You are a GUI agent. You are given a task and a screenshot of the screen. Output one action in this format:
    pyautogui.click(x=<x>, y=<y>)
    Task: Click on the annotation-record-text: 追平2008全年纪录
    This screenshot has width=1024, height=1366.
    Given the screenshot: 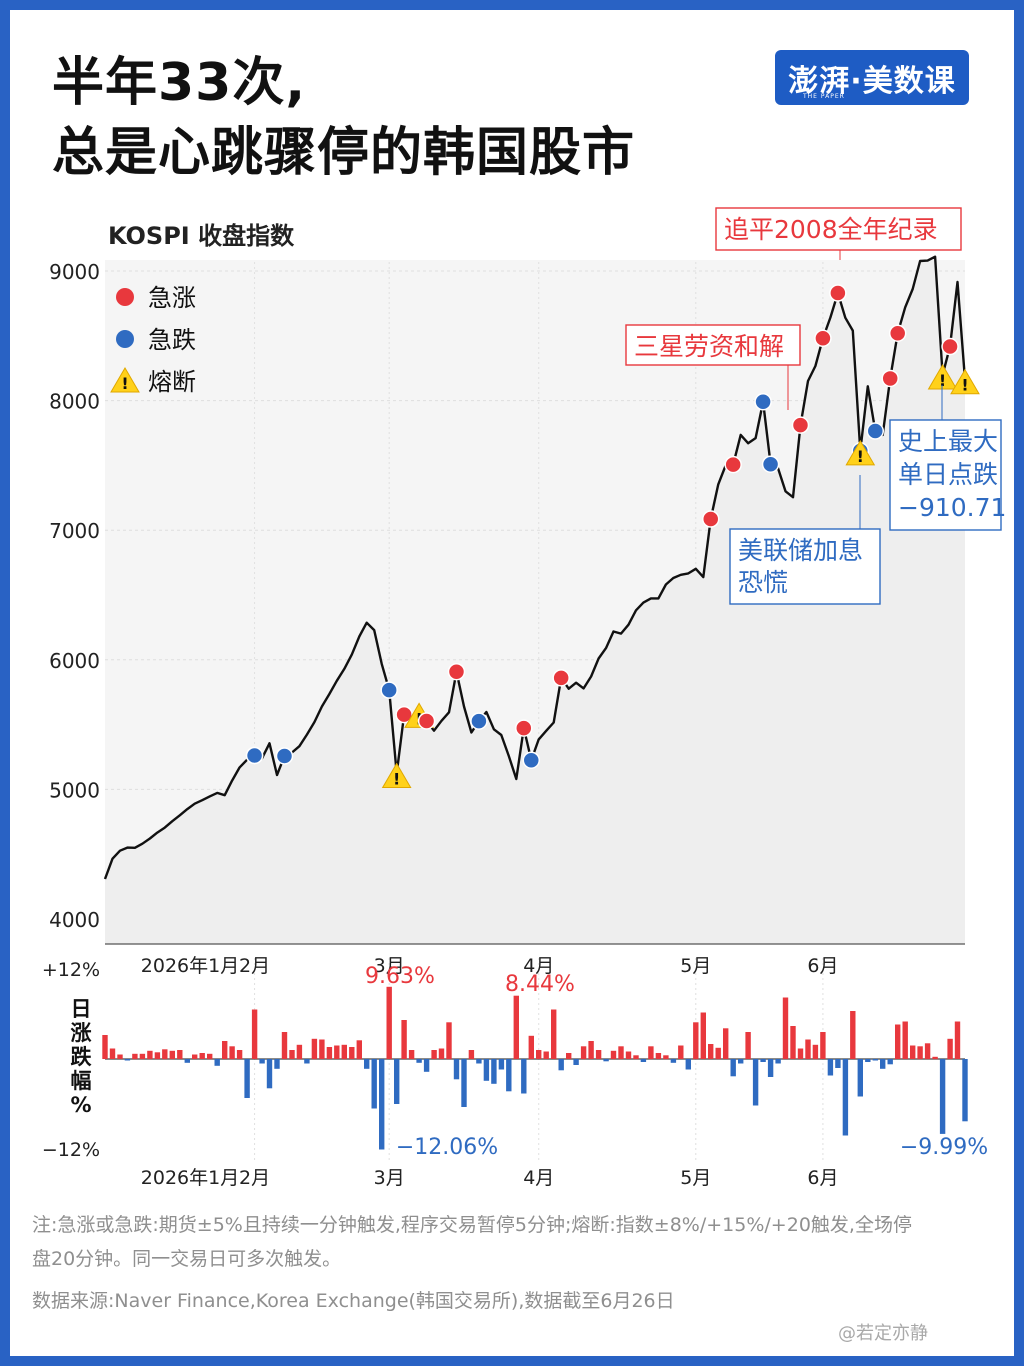 What is the action you would take?
    pyautogui.click(x=831, y=229)
    